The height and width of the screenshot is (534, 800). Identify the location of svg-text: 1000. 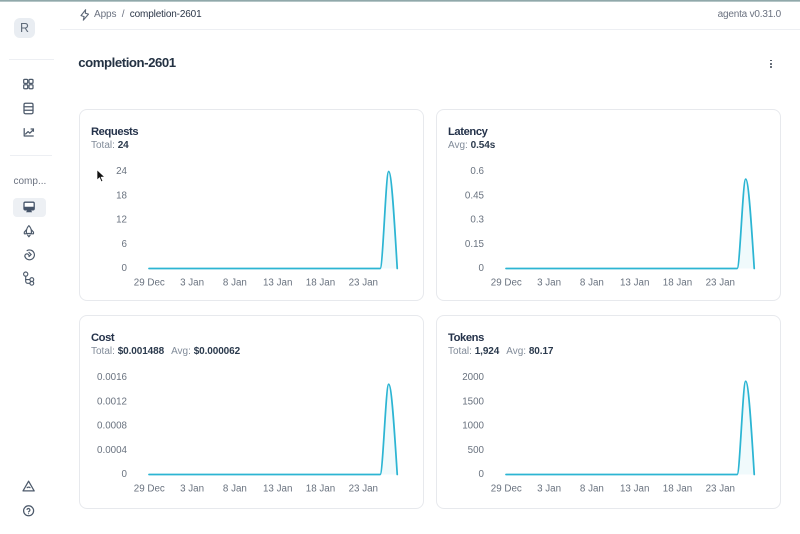
(473, 426).